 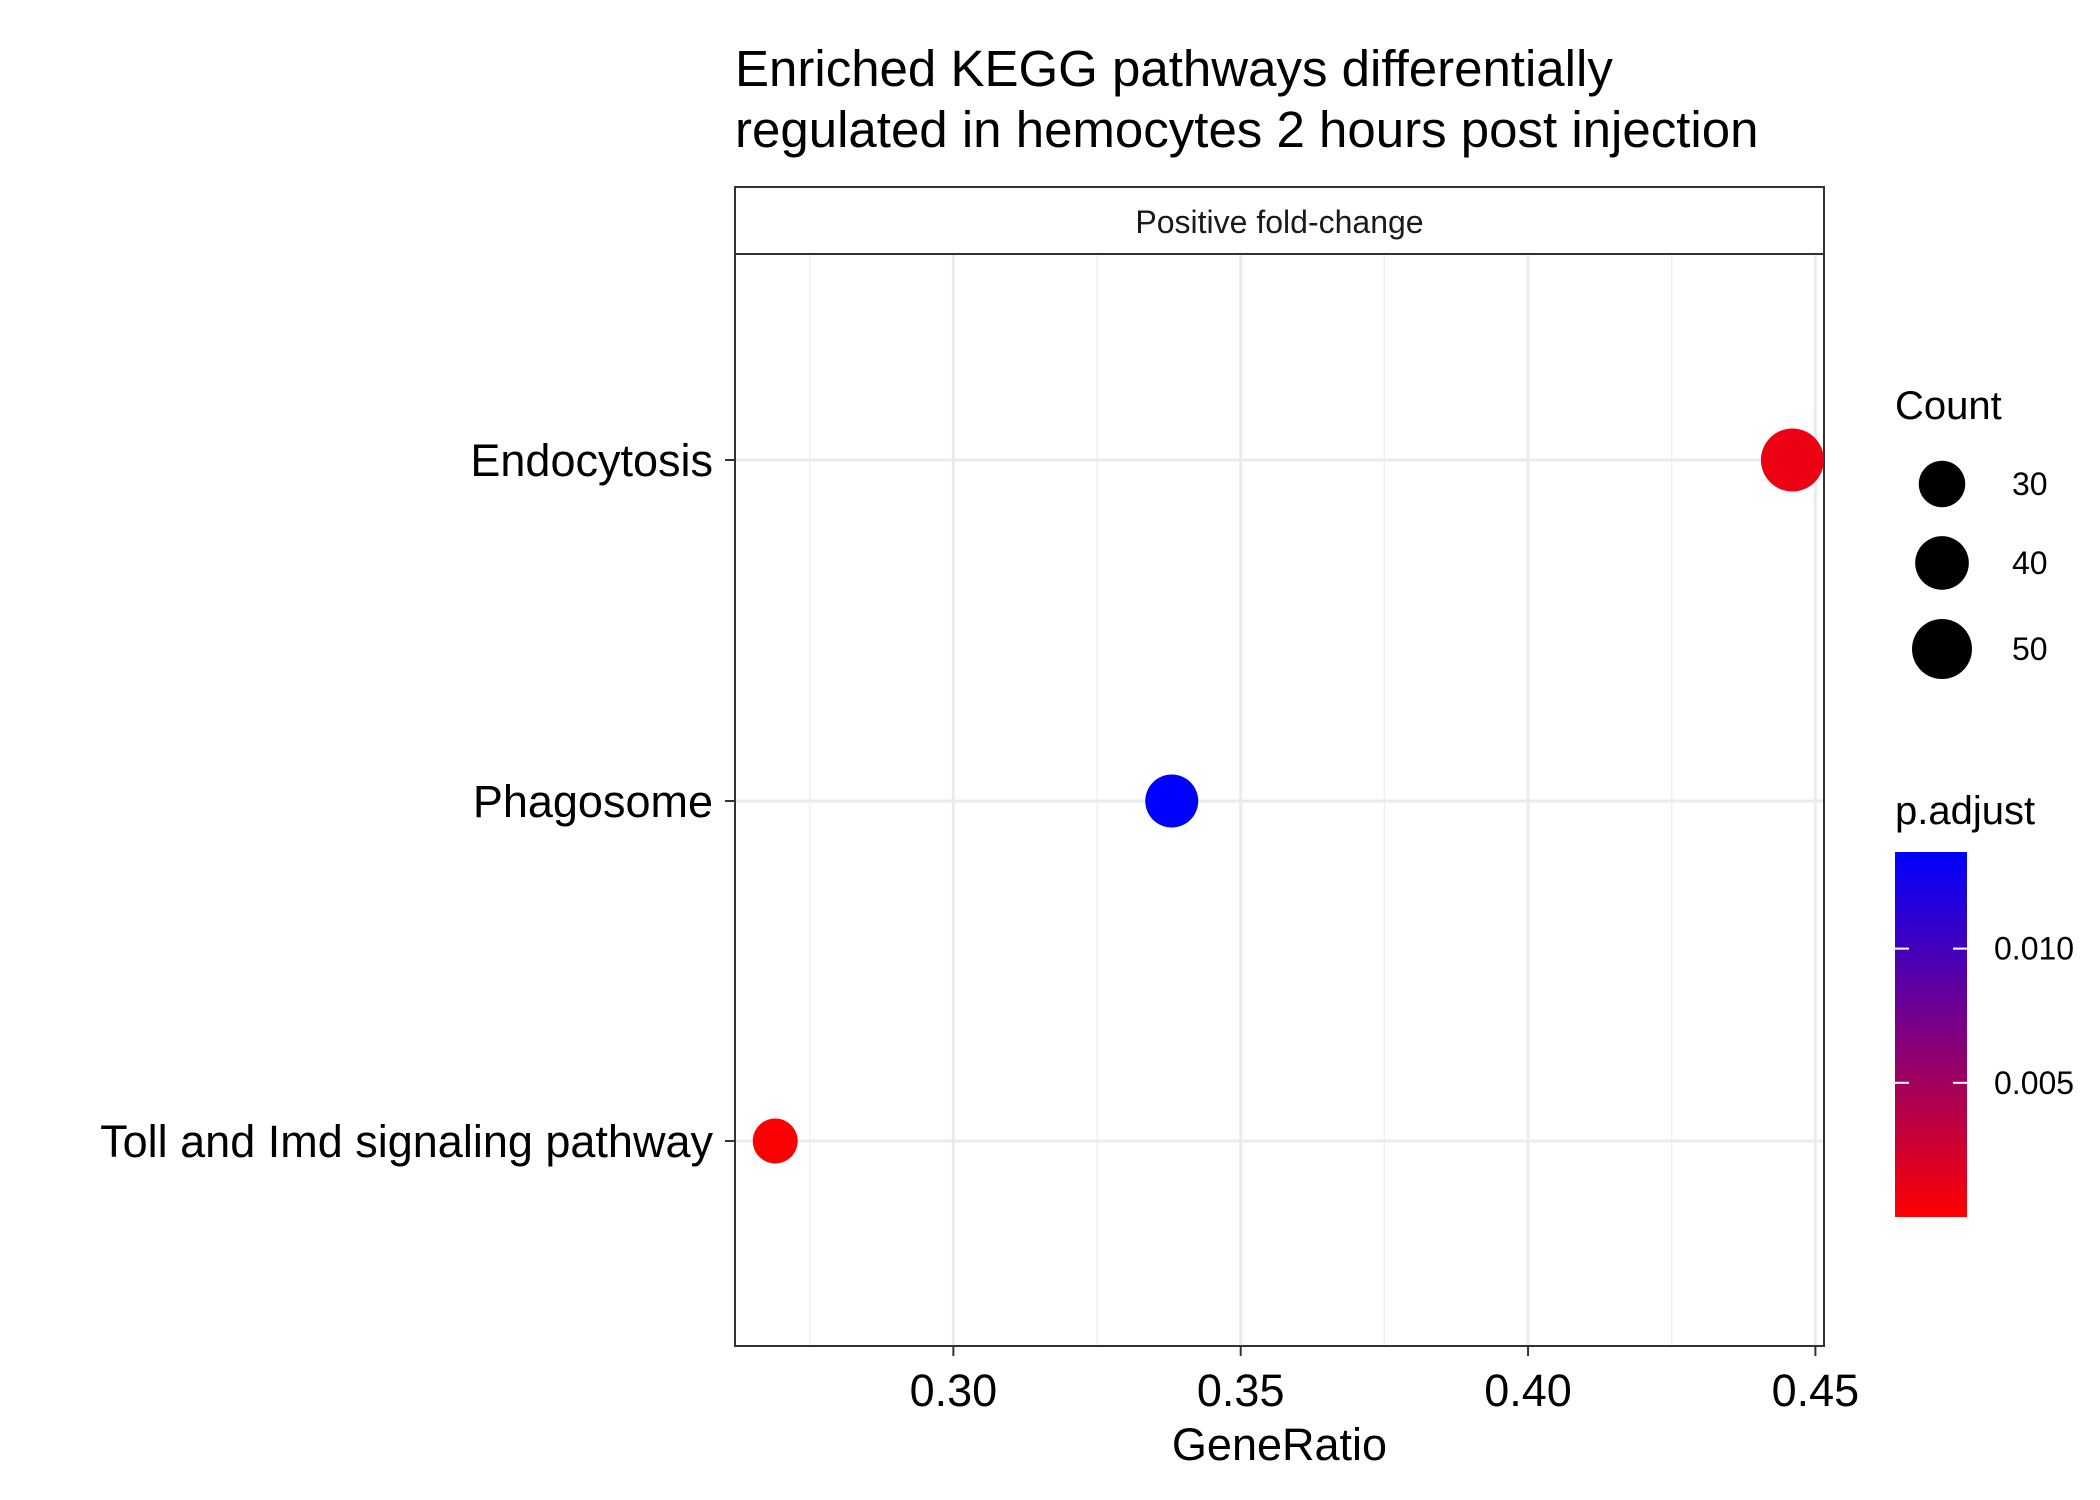 I want to click on y-tick-label-1: Phagosome, so click(x=593, y=801).